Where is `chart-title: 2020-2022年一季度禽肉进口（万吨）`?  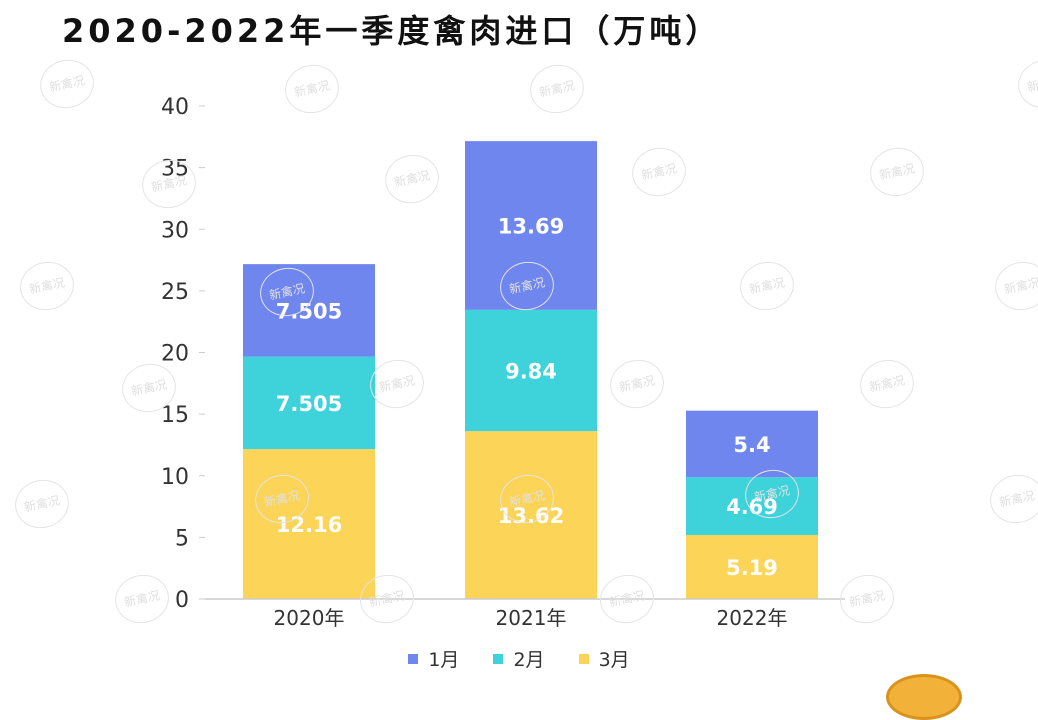 chart-title: 2020-2022年一季度禽肉进口（万吨） is located at coordinates (392, 31).